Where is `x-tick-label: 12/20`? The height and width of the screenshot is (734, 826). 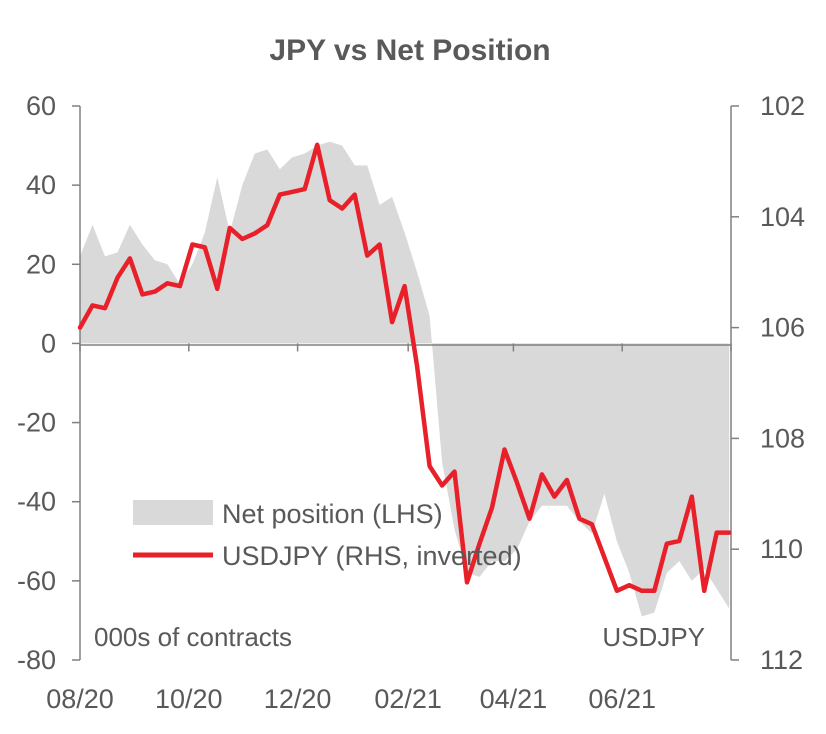
x-tick-label: 12/20 is located at coordinates (298, 699).